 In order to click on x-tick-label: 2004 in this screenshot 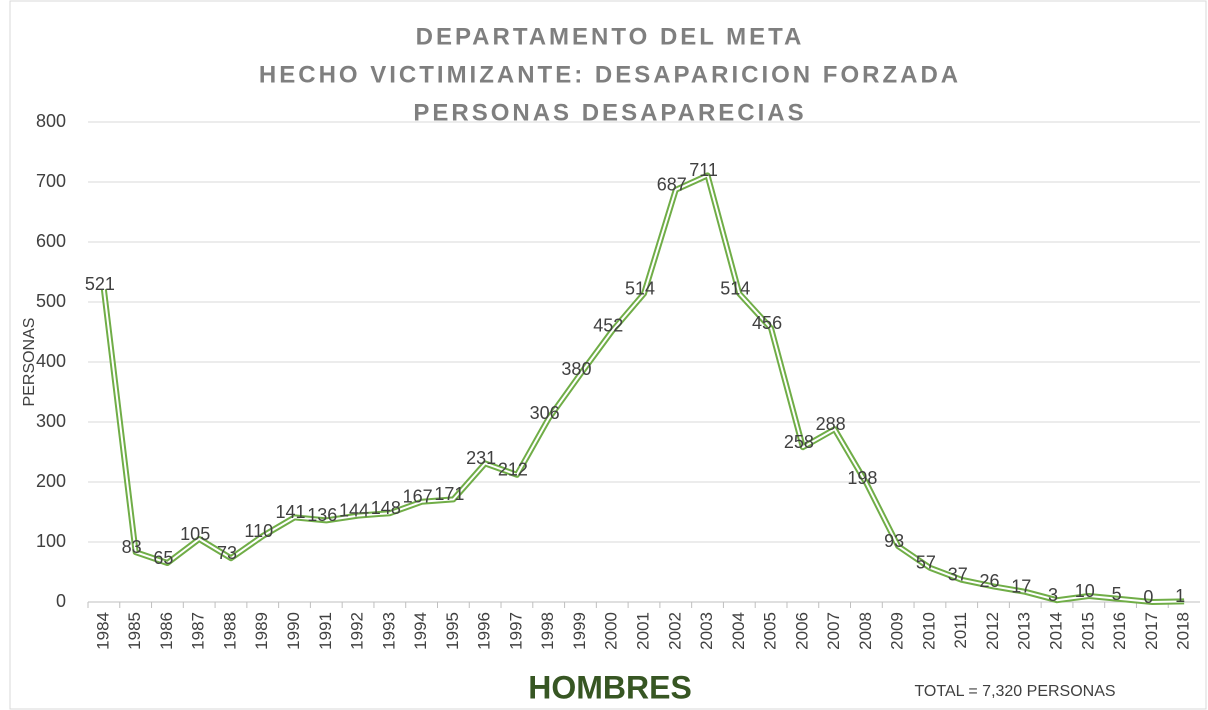, I will do `click(738, 631)`.